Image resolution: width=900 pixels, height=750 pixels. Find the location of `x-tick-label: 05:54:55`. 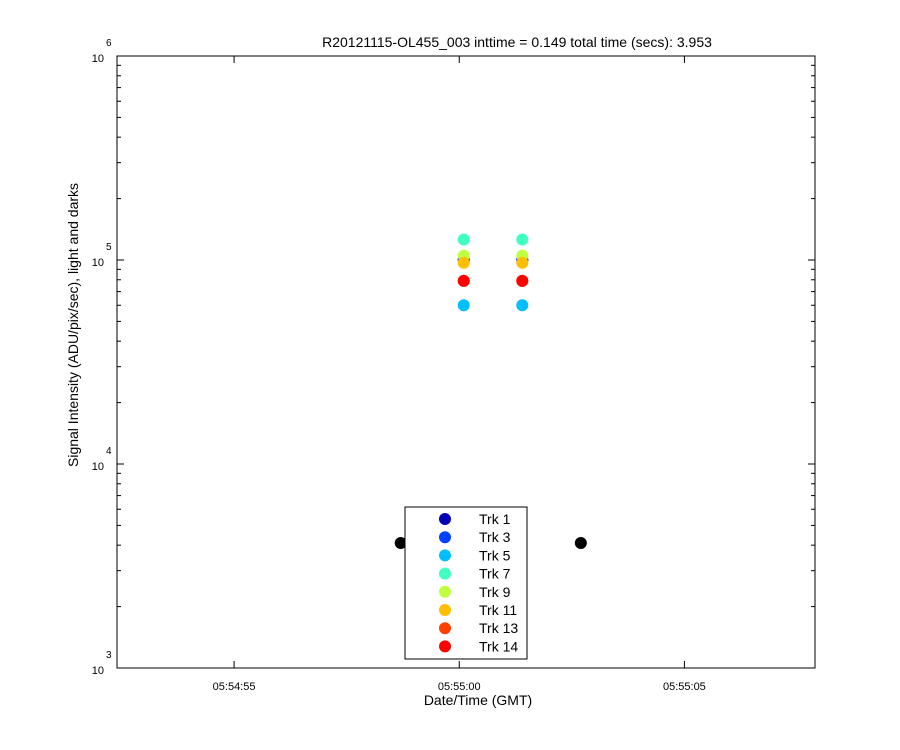

x-tick-label: 05:54:55 is located at coordinates (234, 687).